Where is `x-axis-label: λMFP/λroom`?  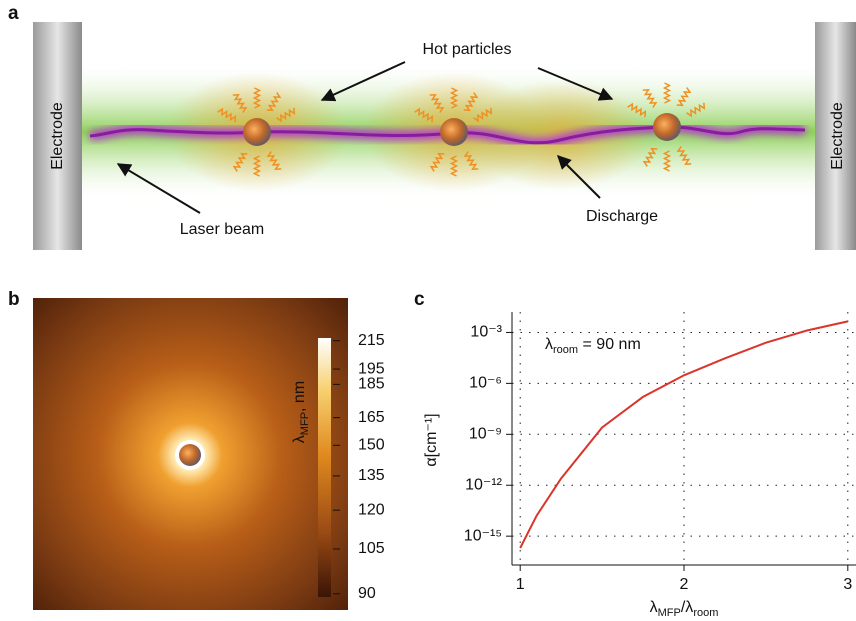 x-axis-label: λMFP/λroom is located at coordinates (684, 609).